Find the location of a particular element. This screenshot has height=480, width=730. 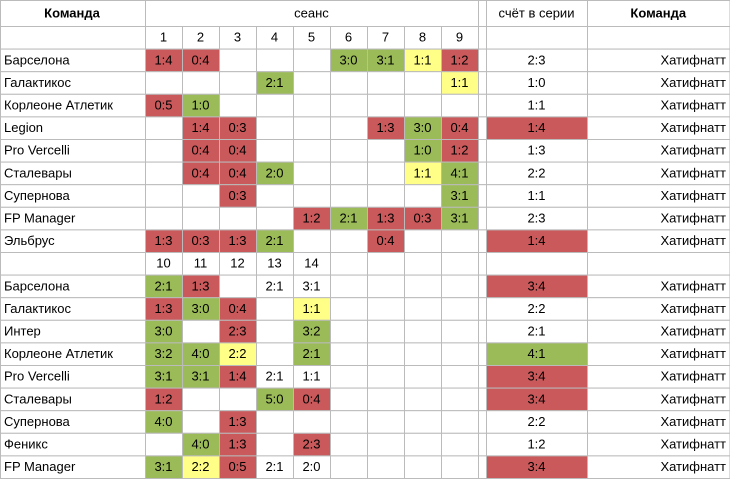

session-number: 2 is located at coordinates (200, 37).